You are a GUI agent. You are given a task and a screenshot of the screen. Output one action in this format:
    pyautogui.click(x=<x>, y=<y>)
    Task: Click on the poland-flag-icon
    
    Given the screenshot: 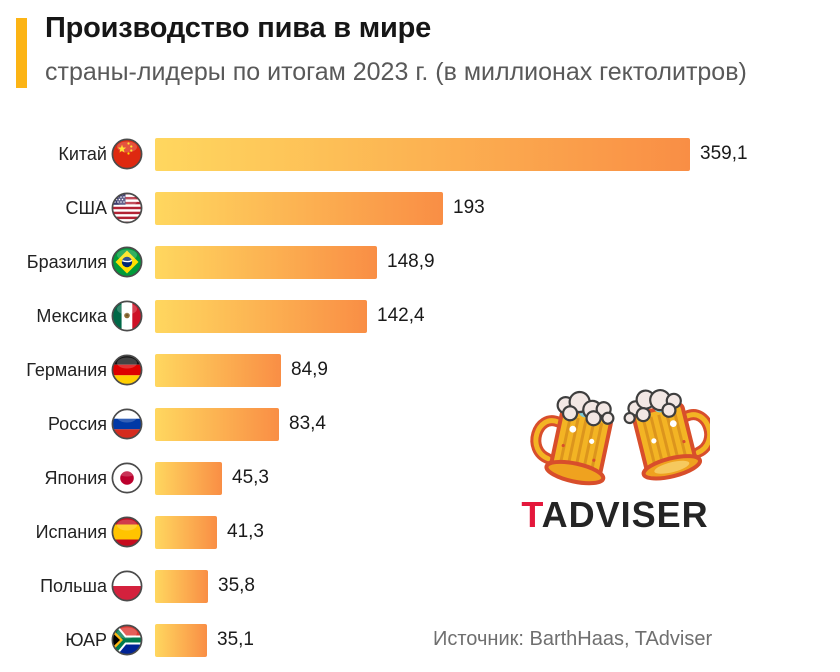 What is the action you would take?
    pyautogui.click(x=127, y=586)
    